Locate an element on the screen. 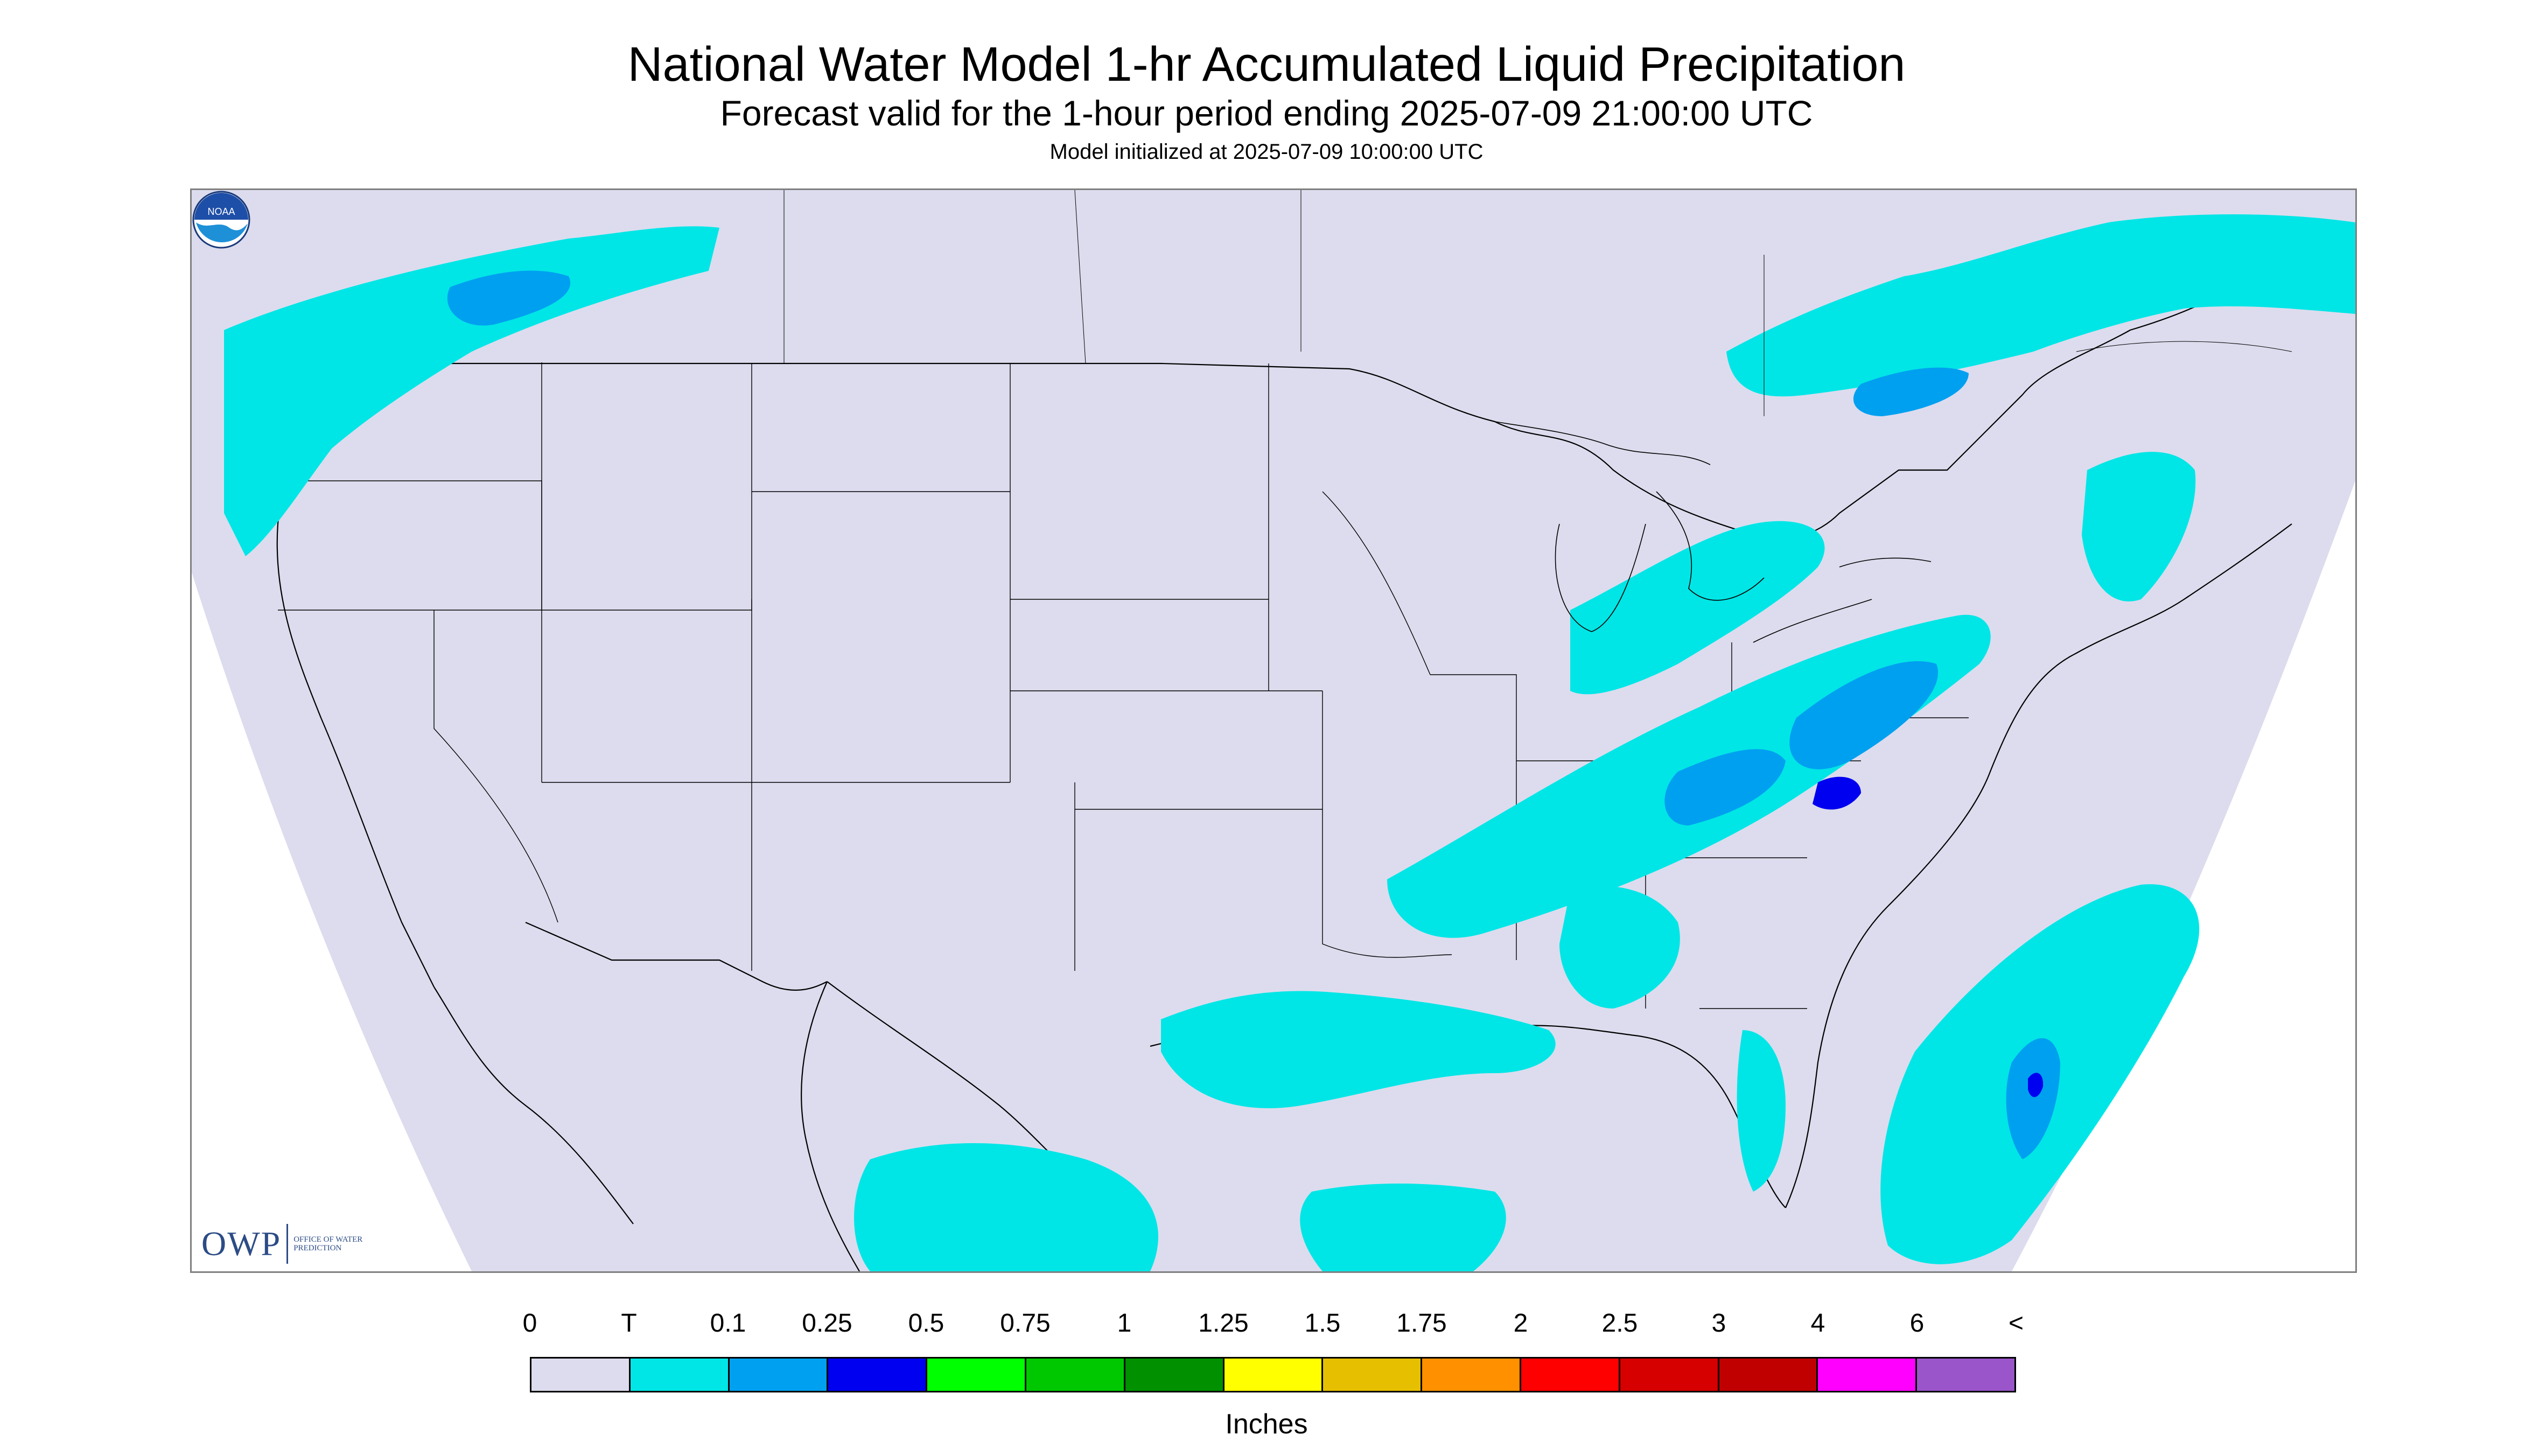 Image resolution: width=2533 pixels, height=1456 pixels. legend-label: 0.25 is located at coordinates (827, 1323).